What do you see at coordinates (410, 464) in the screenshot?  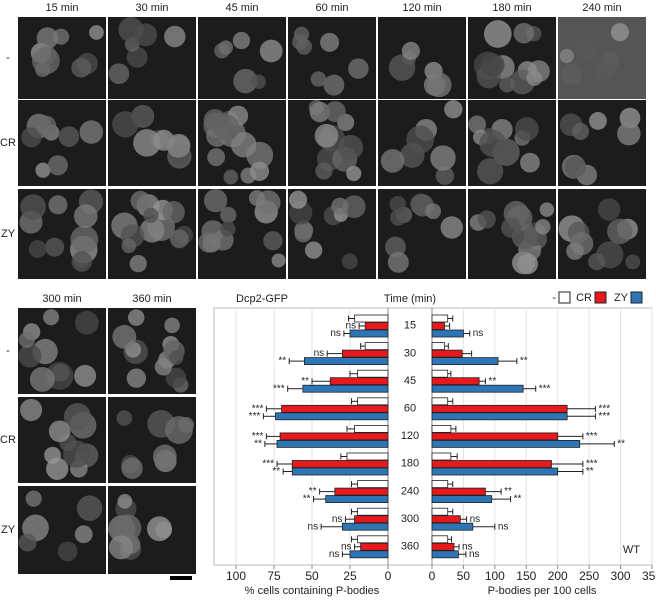 I see `category-label: 180` at bounding box center [410, 464].